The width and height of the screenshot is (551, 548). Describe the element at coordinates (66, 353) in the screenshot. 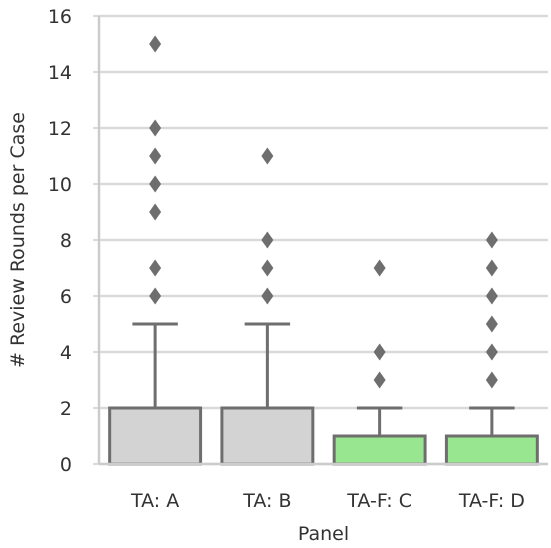

I see `y-tick-label: 4` at that location.